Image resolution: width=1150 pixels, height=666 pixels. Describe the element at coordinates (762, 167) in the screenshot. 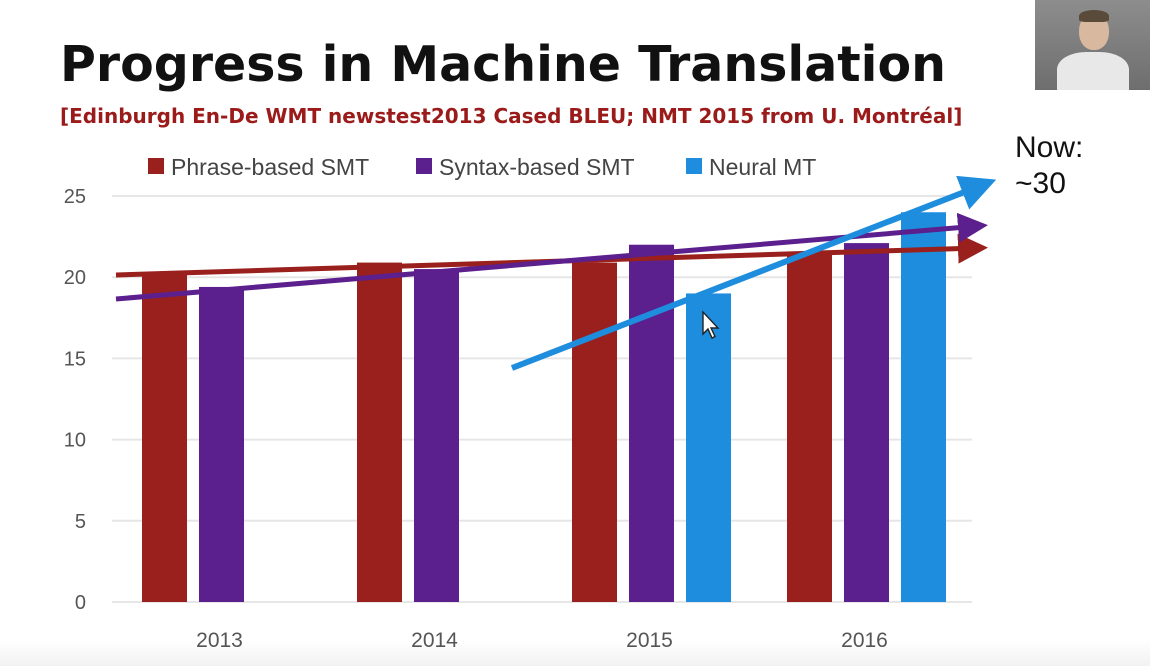

I see `legend-label: Neural MT` at that location.